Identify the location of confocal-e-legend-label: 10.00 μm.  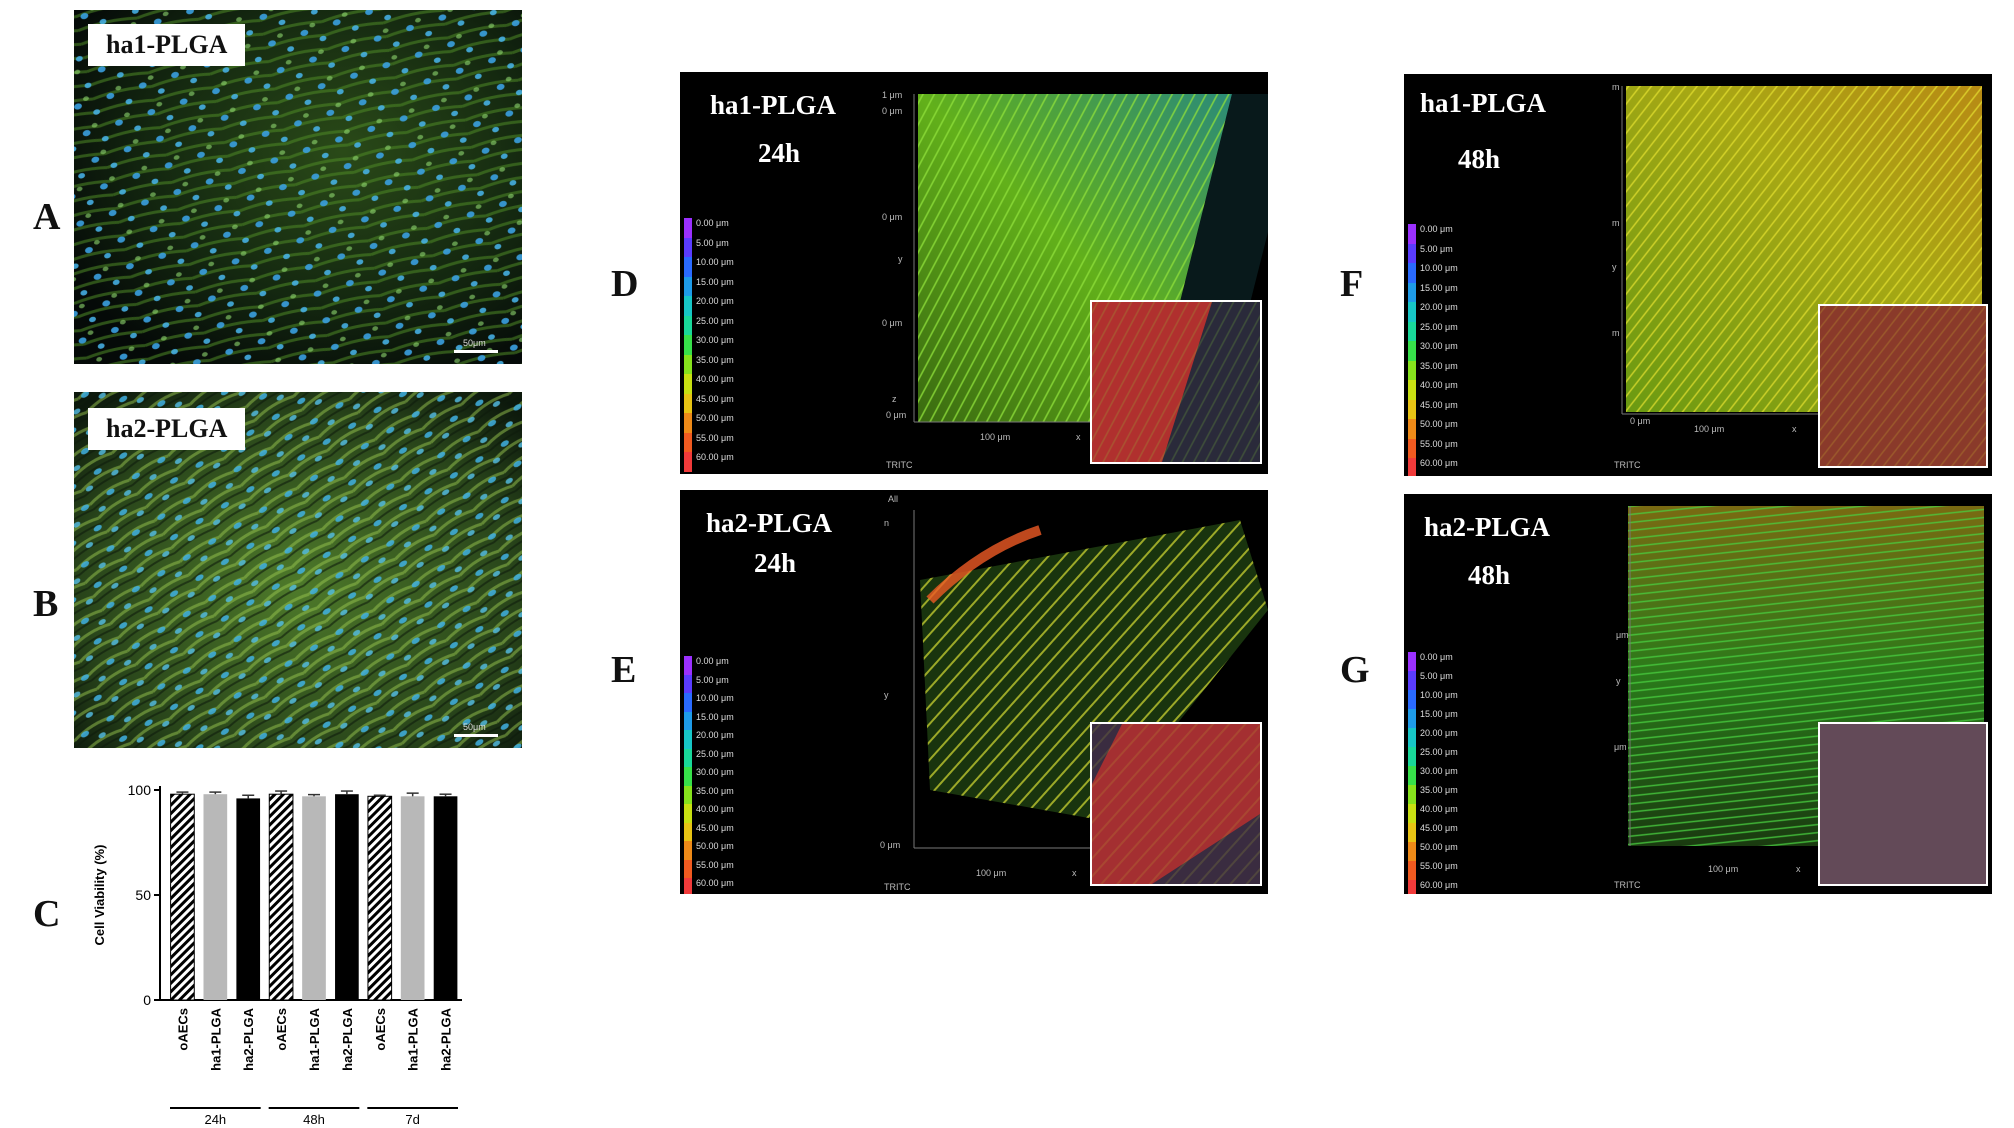
(715, 698).